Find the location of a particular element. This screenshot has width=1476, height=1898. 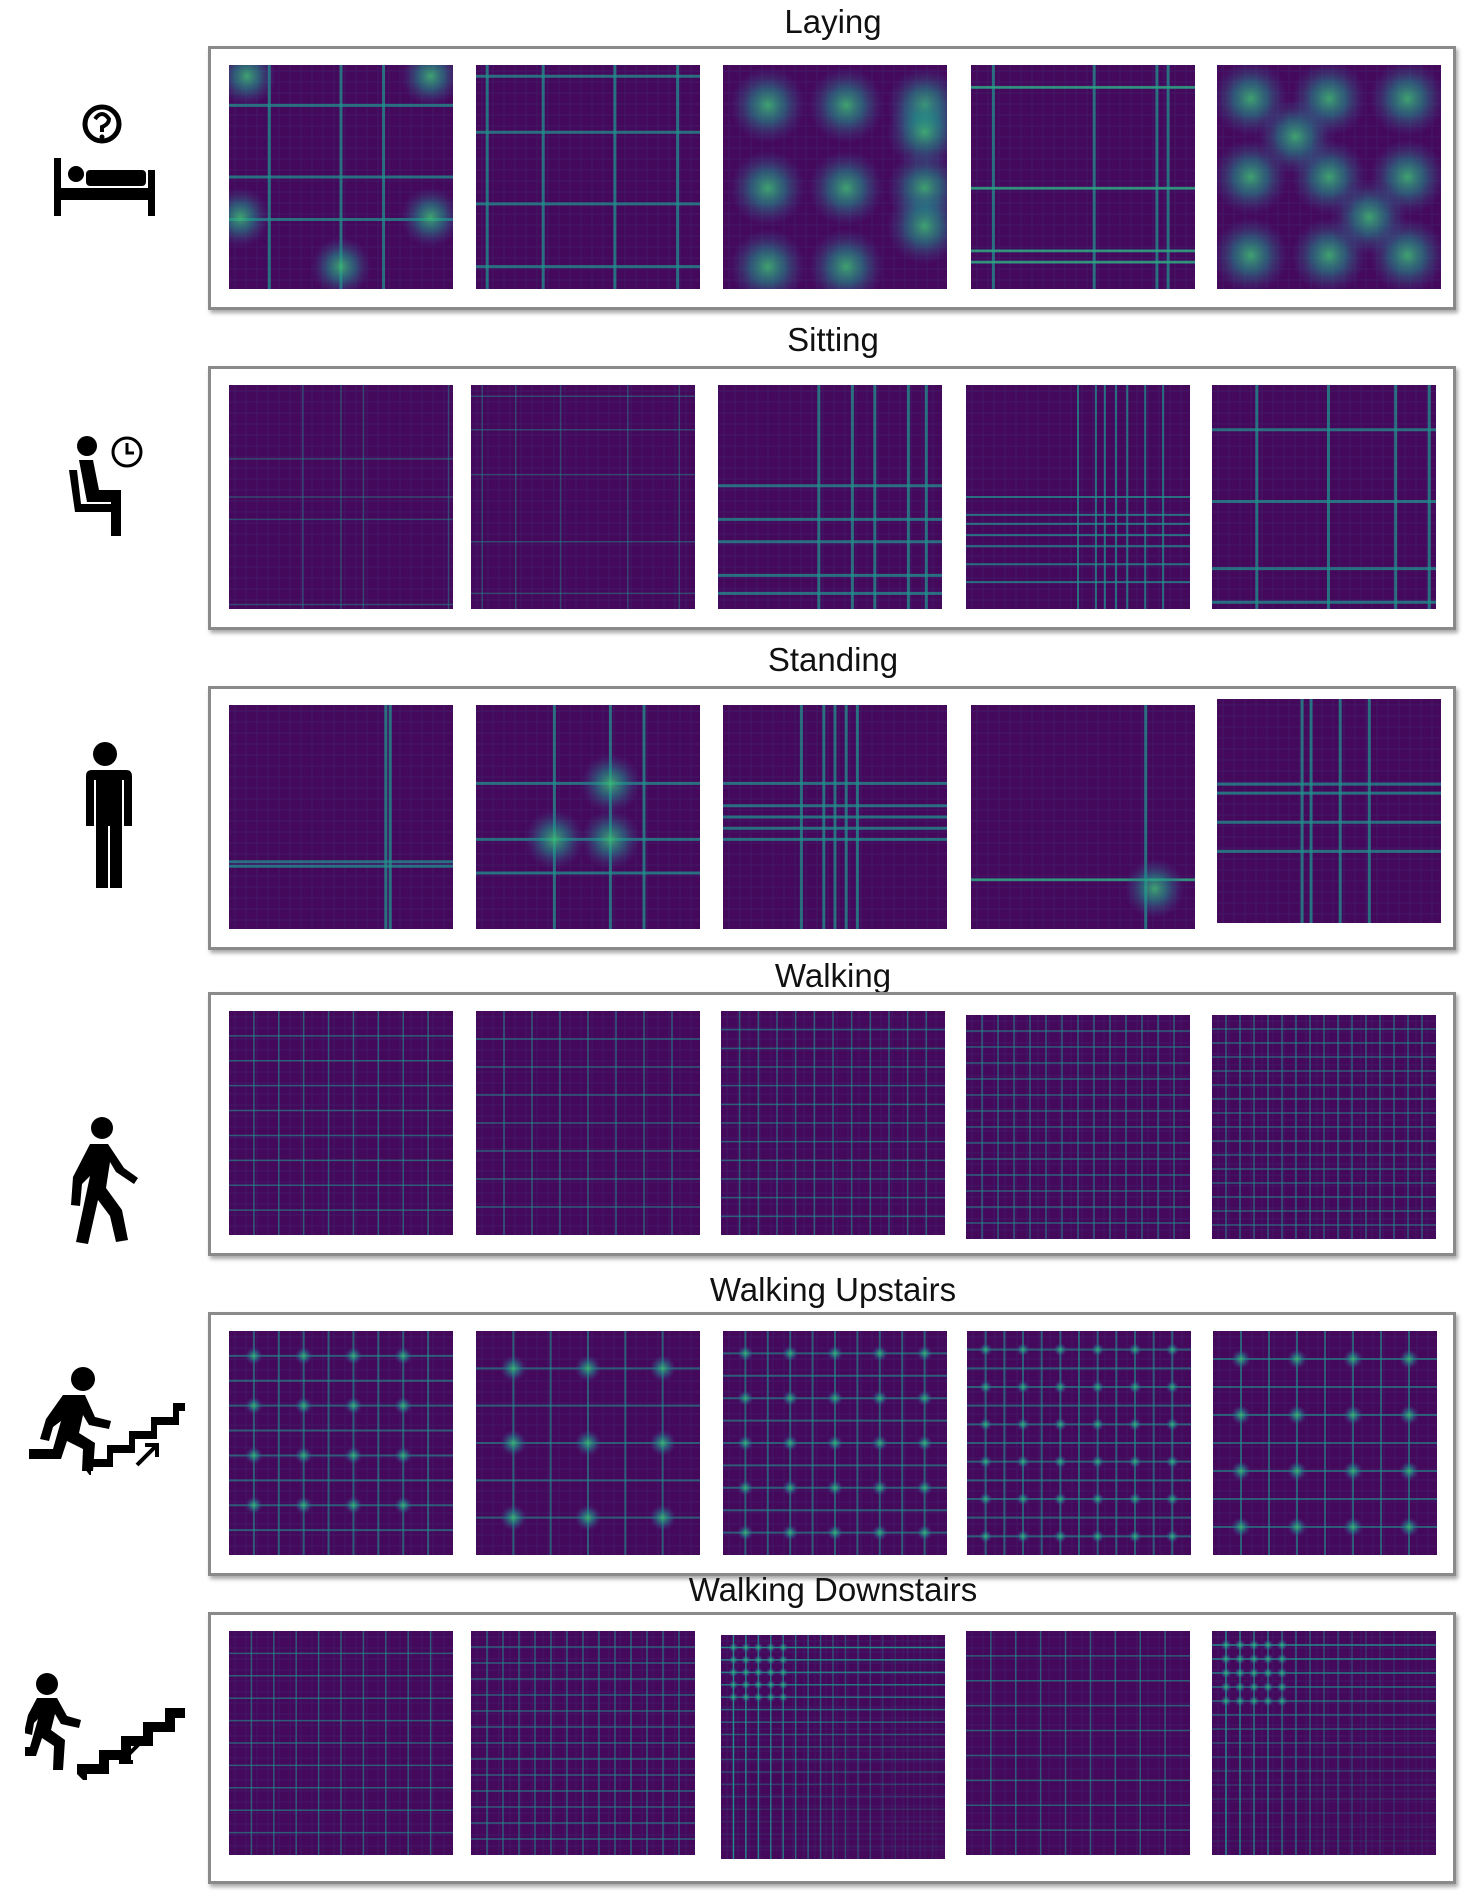

row-title: Standing is located at coordinates (833, 659).